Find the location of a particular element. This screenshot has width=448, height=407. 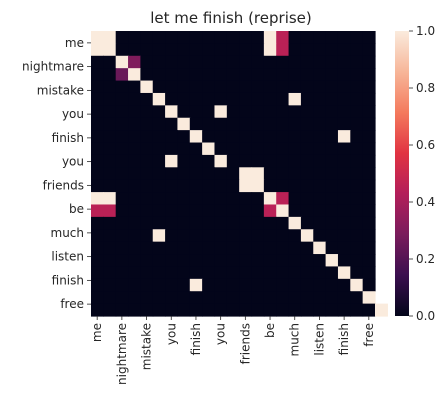

y-tick-label: you is located at coordinates (73, 114).